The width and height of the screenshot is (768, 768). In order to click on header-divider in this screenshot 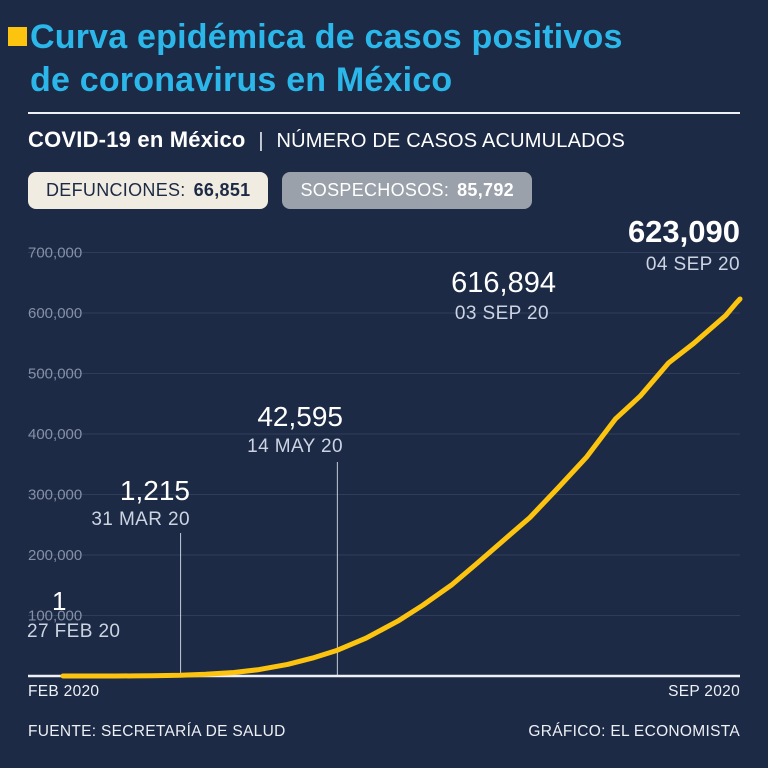, I will do `click(384, 113)`.